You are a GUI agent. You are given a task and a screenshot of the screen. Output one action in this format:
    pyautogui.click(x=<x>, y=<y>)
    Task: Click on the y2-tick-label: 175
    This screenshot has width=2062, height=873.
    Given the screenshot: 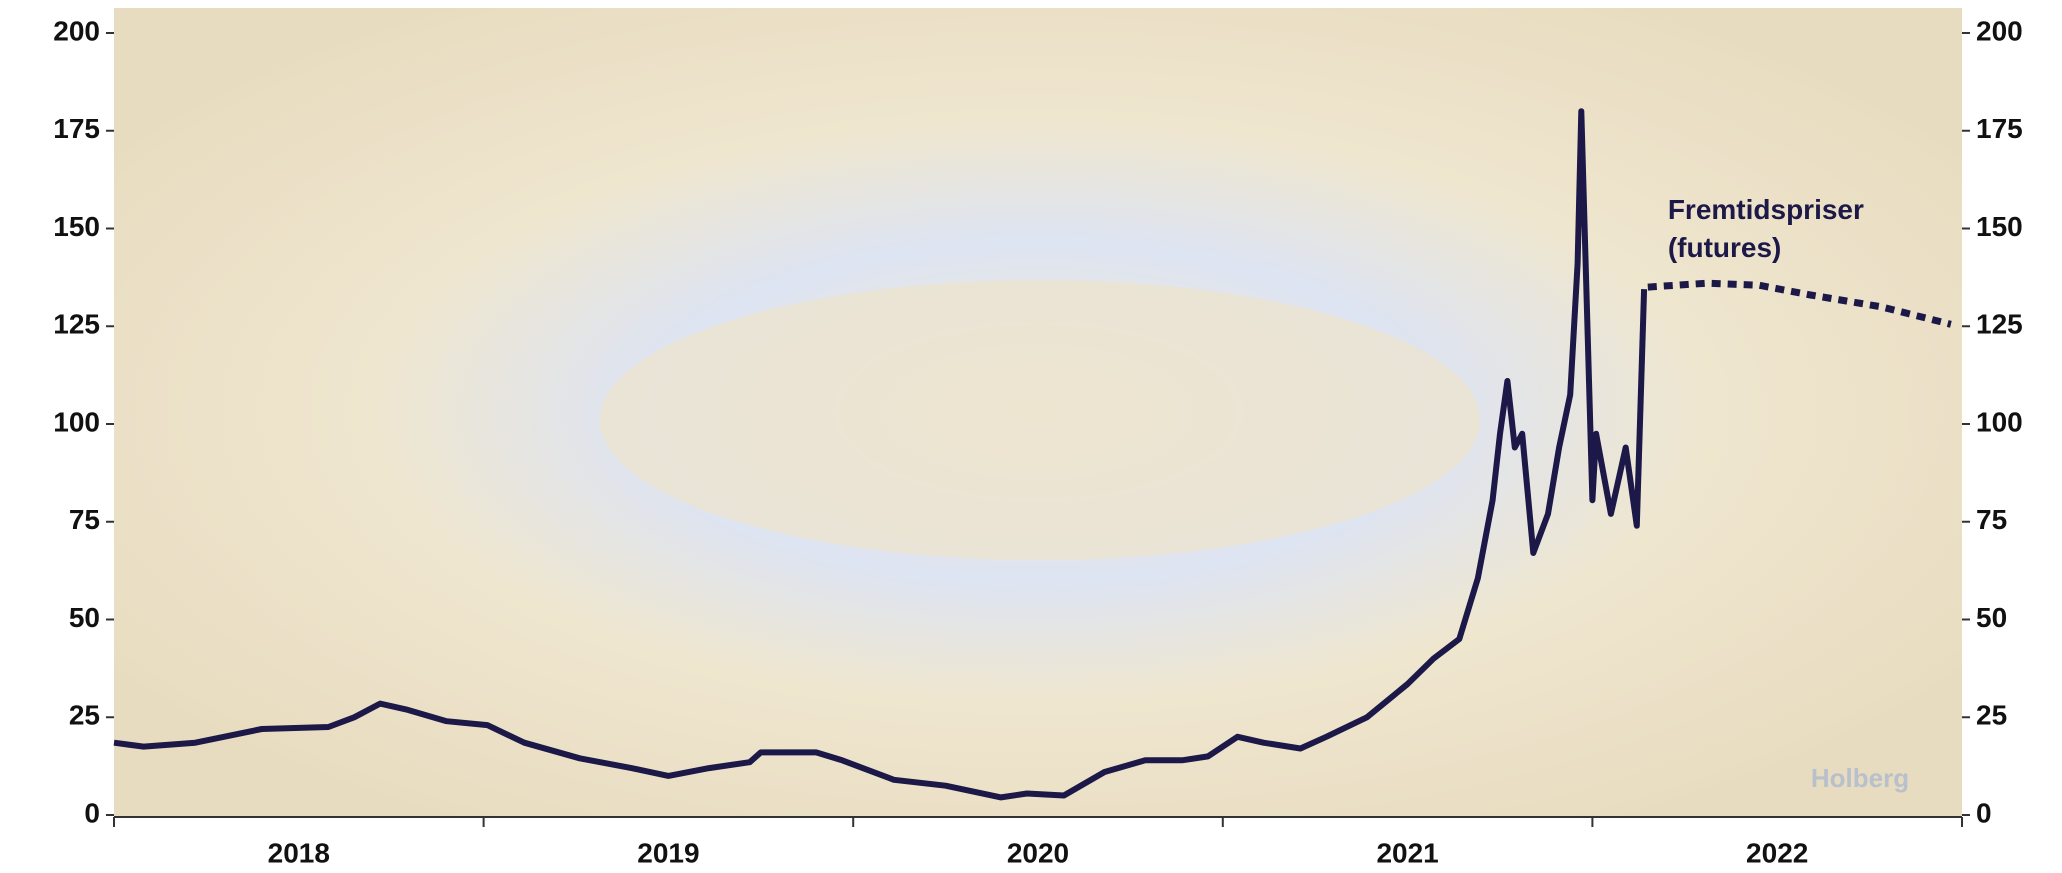 What is the action you would take?
    pyautogui.click(x=1999, y=128)
    